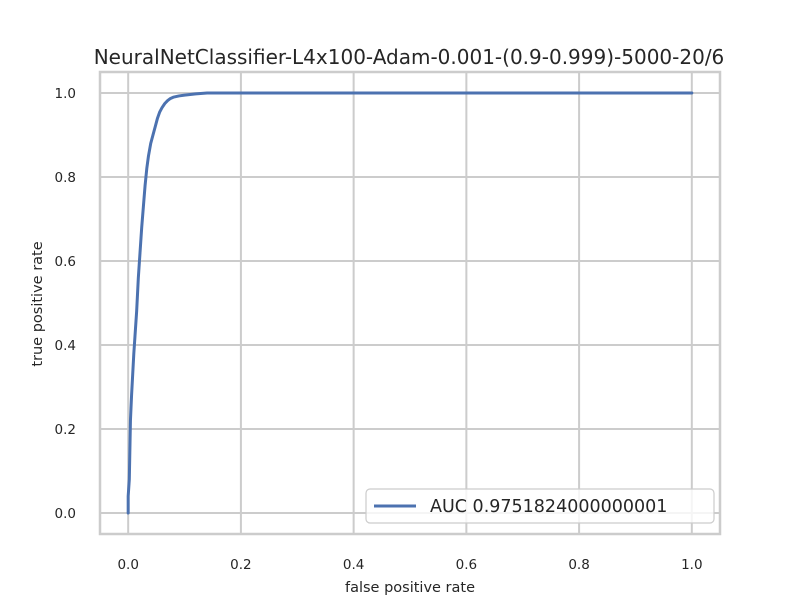 The image size is (800, 600). I want to click on y-tick-label: 0.0, so click(65, 514).